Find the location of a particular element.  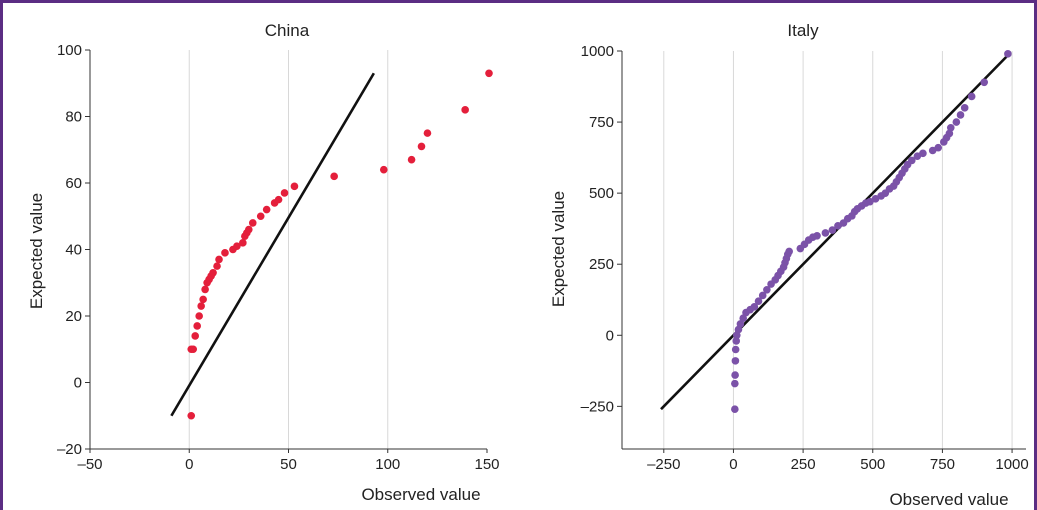

y-tick-label: 250 is located at coordinates (601, 264).